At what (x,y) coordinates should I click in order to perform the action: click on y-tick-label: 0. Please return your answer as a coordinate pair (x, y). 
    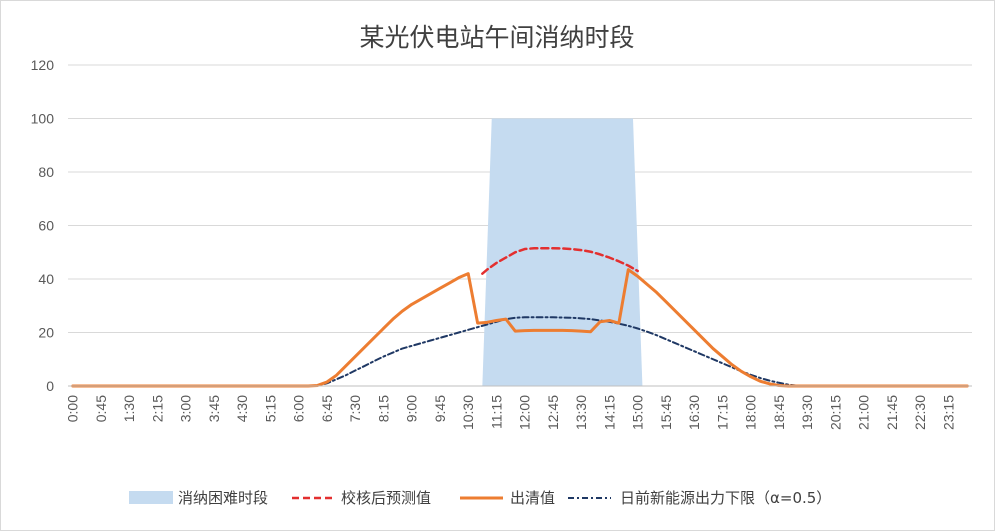
    Looking at the image, I should click on (50, 386).